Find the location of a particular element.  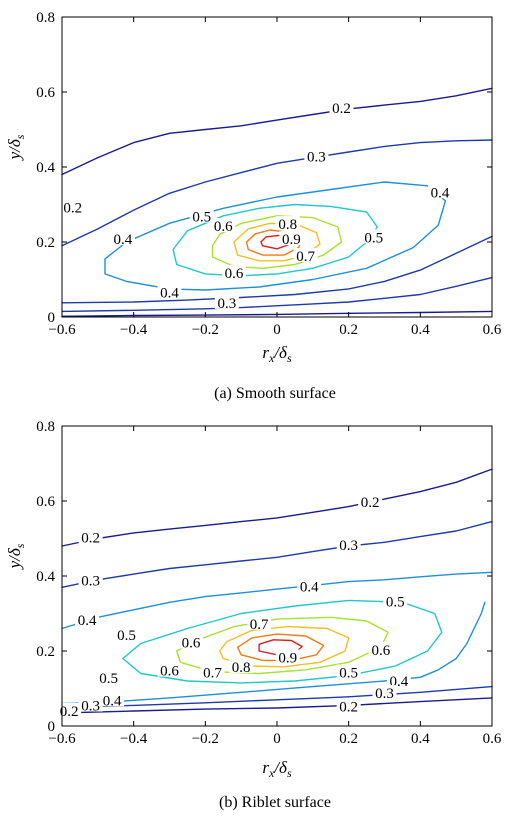

y-tick-label: 0.4 is located at coordinates (45, 168).